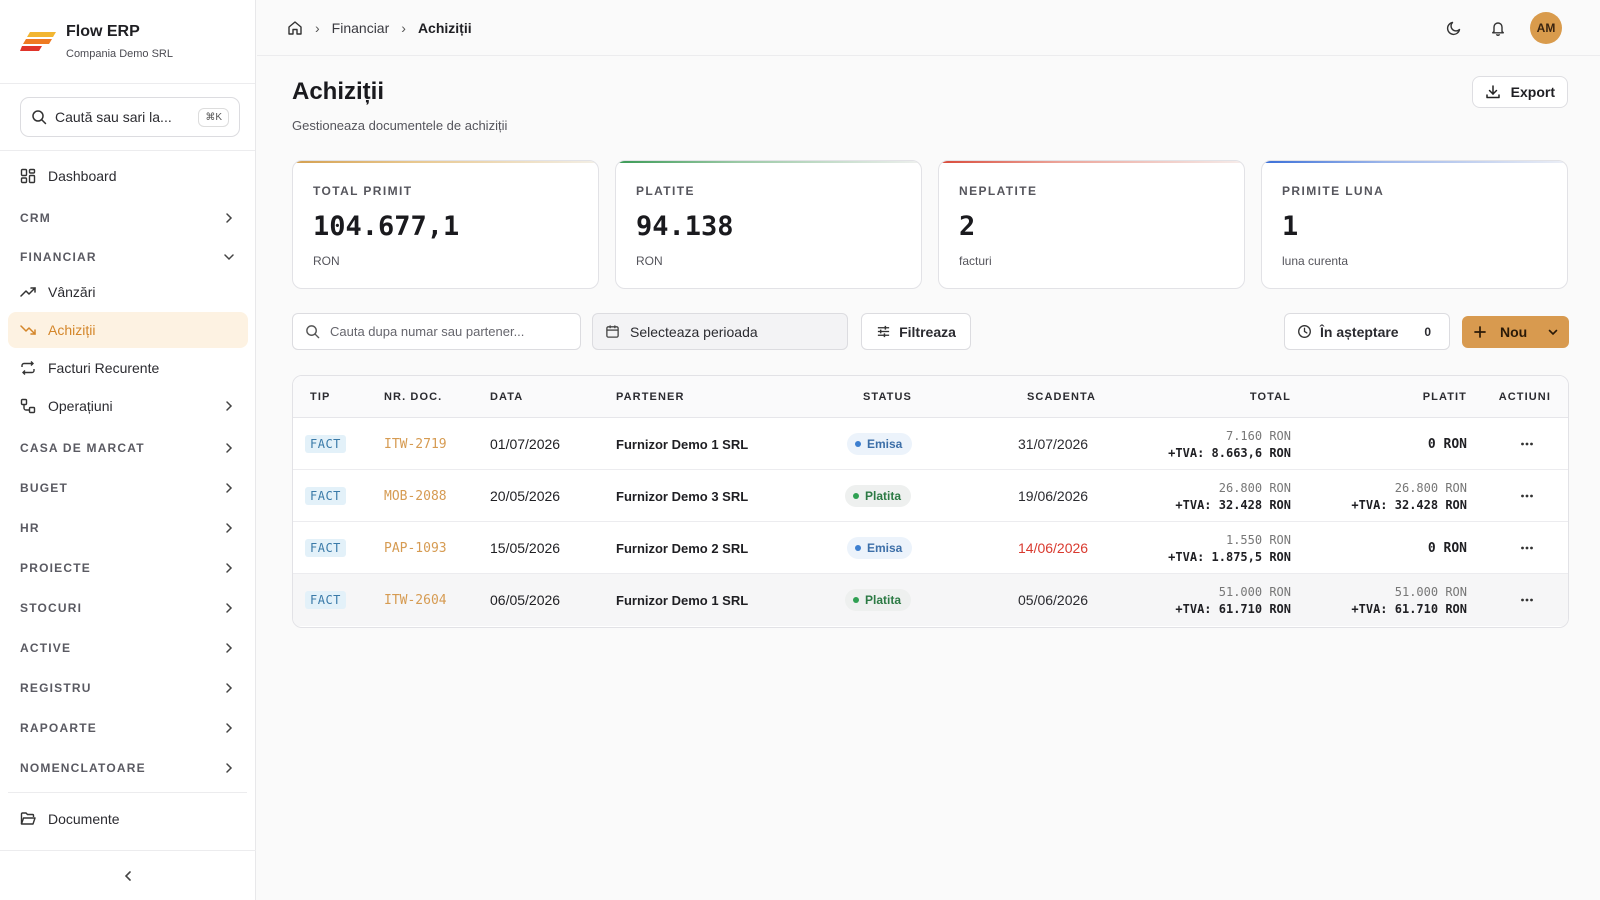  What do you see at coordinates (415, 600) in the screenshot?
I see `doc-number-link: ITW-2604` at bounding box center [415, 600].